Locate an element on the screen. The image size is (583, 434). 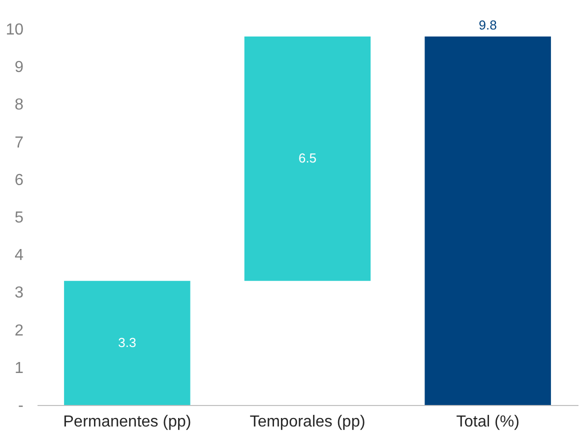
y-tick-label: 8 is located at coordinates (19, 105).